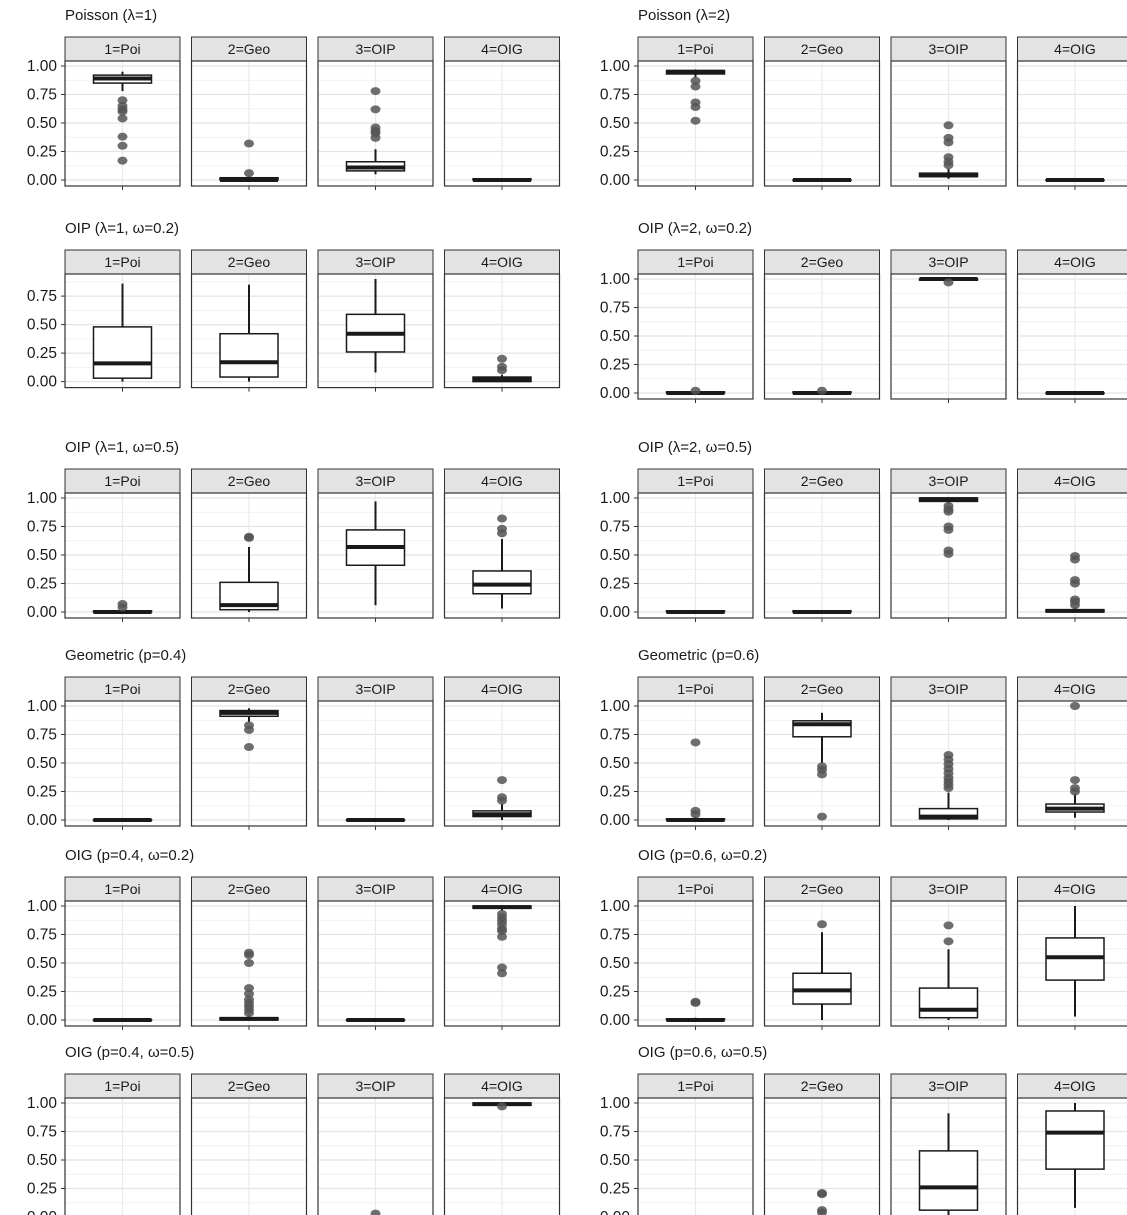  I want to click on chart-title: OIP (λ=2, ω=0.2), so click(695, 228).